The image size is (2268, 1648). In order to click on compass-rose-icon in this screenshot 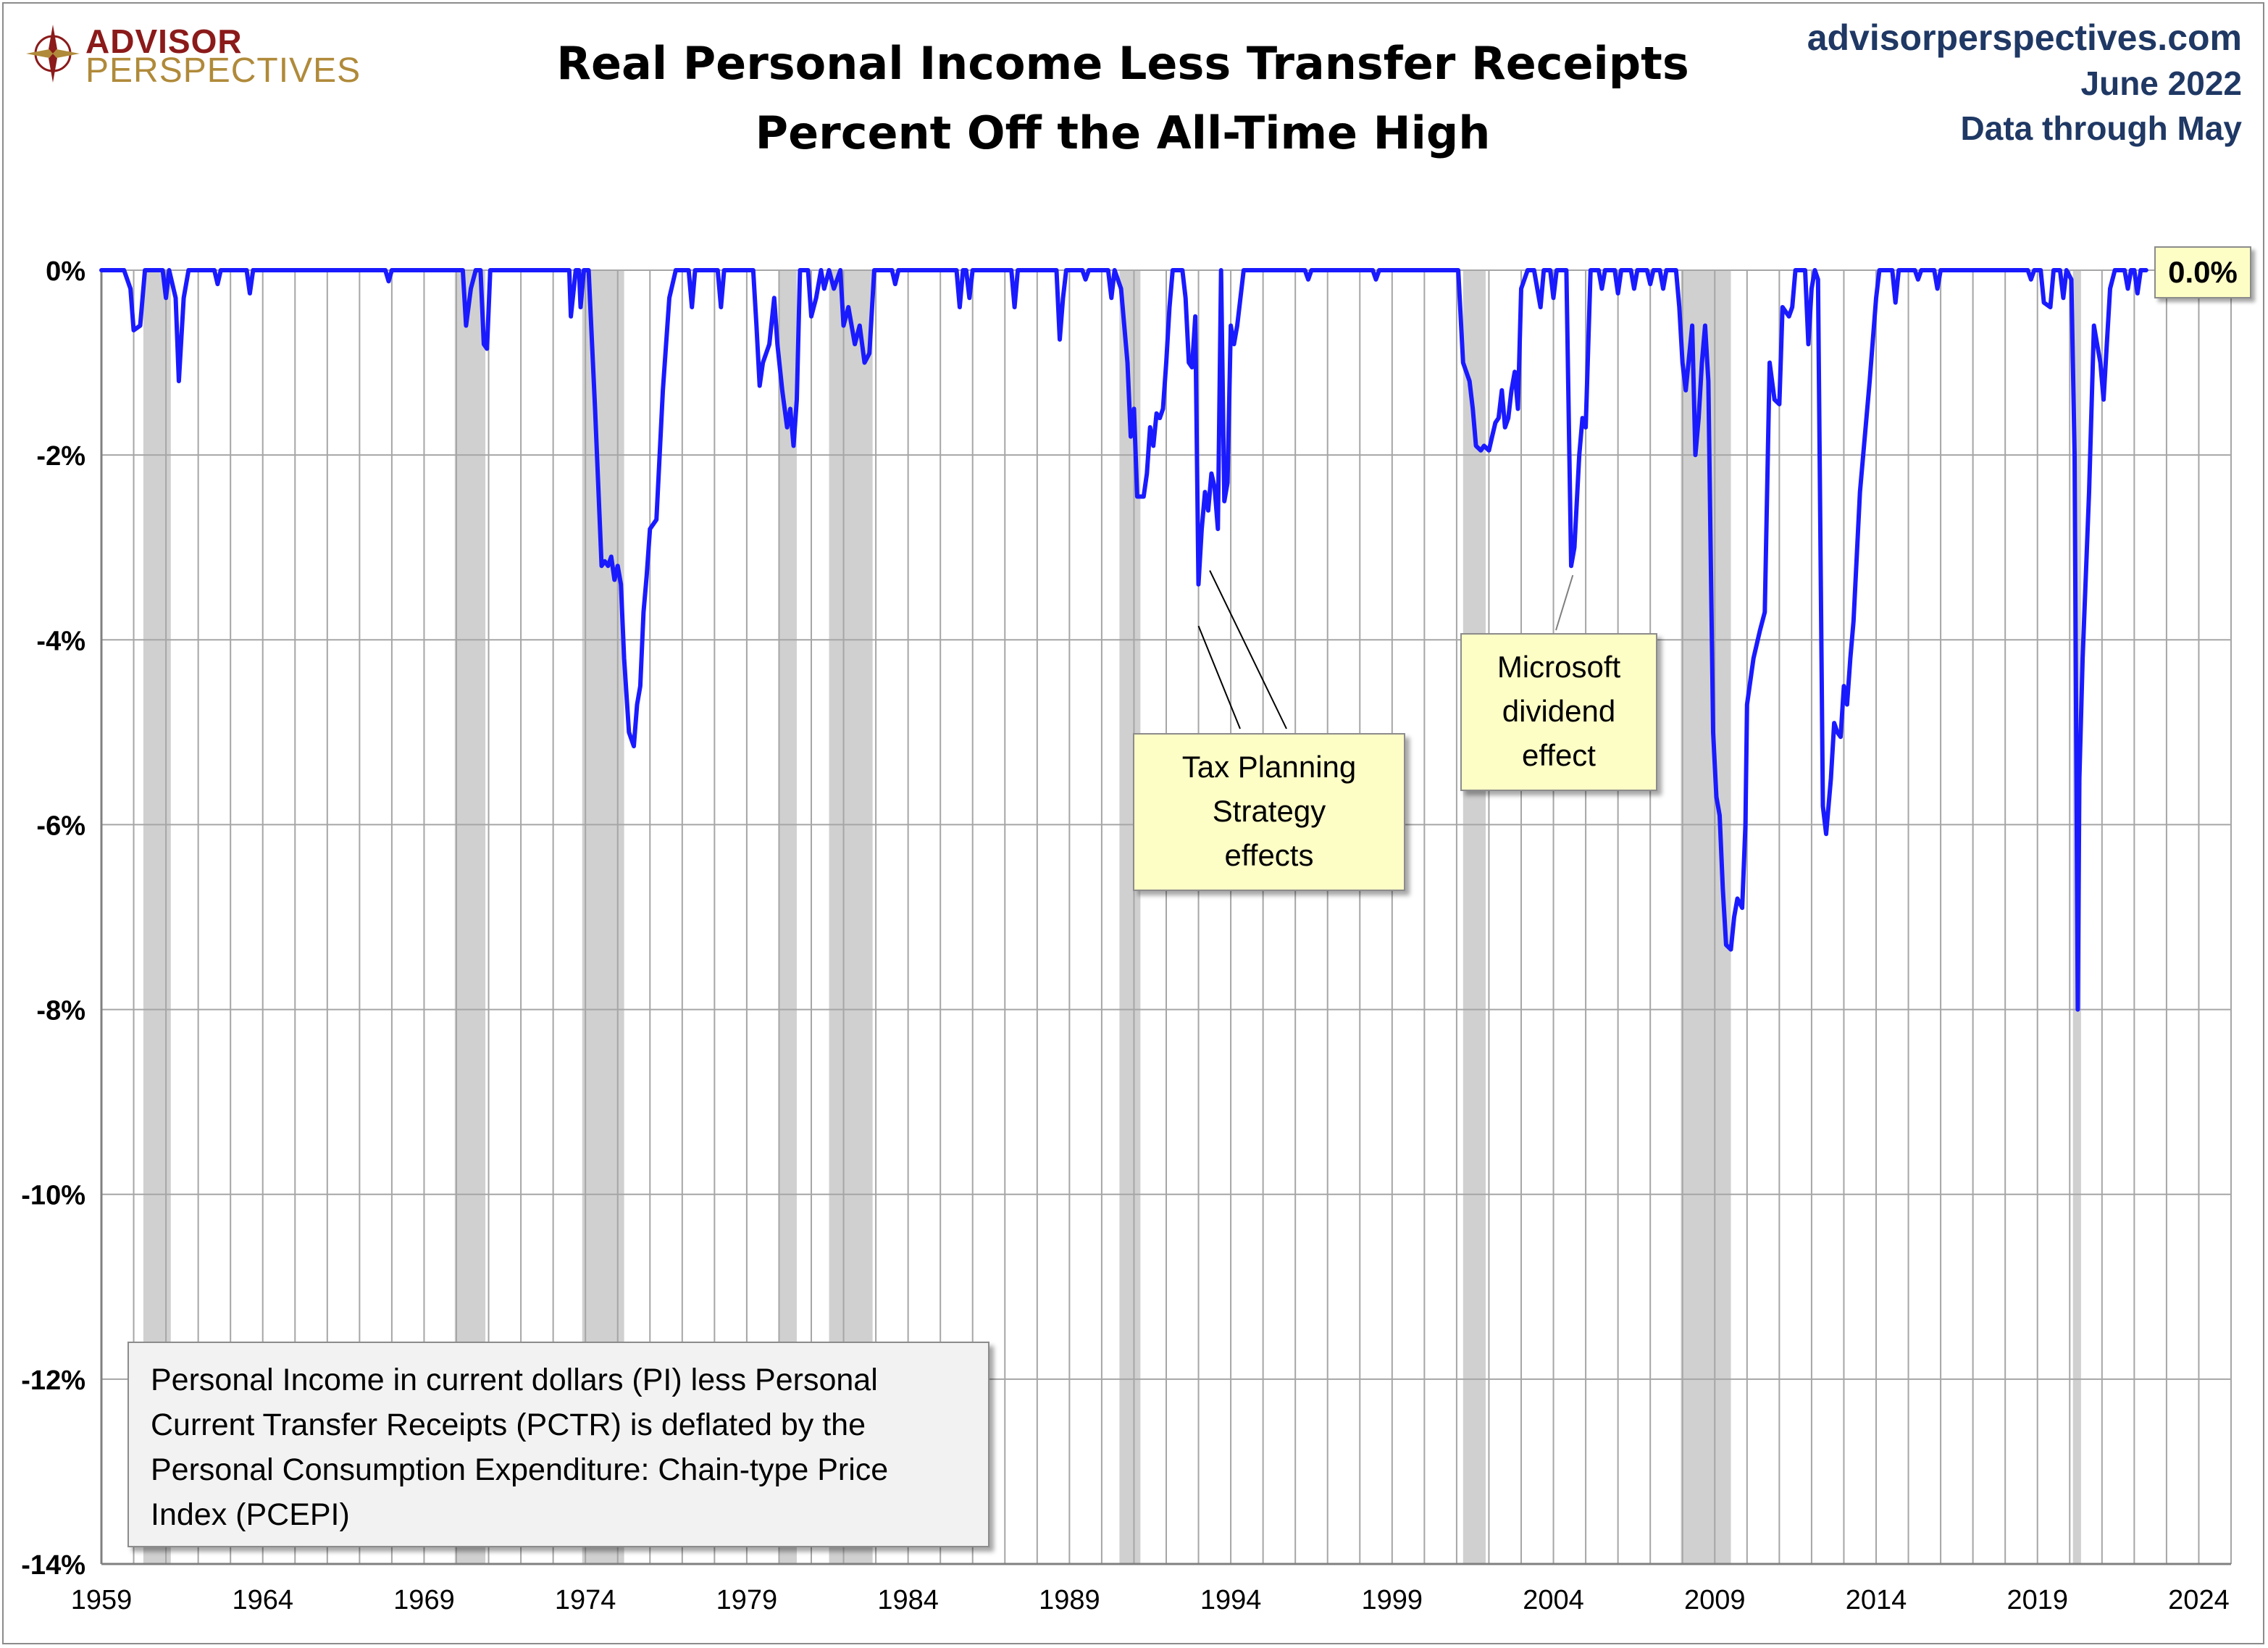, I will do `click(53, 54)`.